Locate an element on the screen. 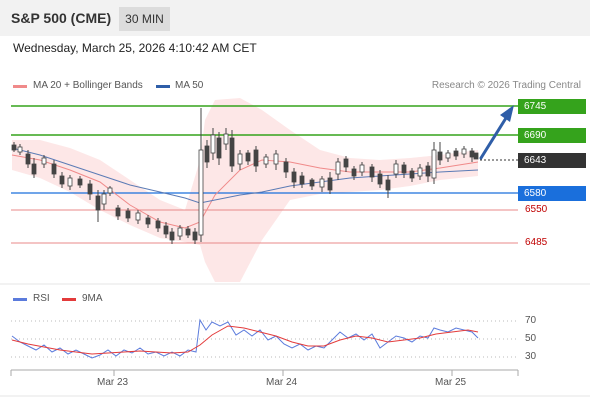 The width and height of the screenshot is (590, 400). level-label-6550: 6550 is located at coordinates (536, 209).